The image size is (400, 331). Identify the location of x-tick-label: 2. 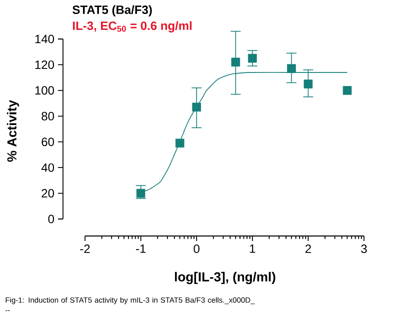
(308, 248).